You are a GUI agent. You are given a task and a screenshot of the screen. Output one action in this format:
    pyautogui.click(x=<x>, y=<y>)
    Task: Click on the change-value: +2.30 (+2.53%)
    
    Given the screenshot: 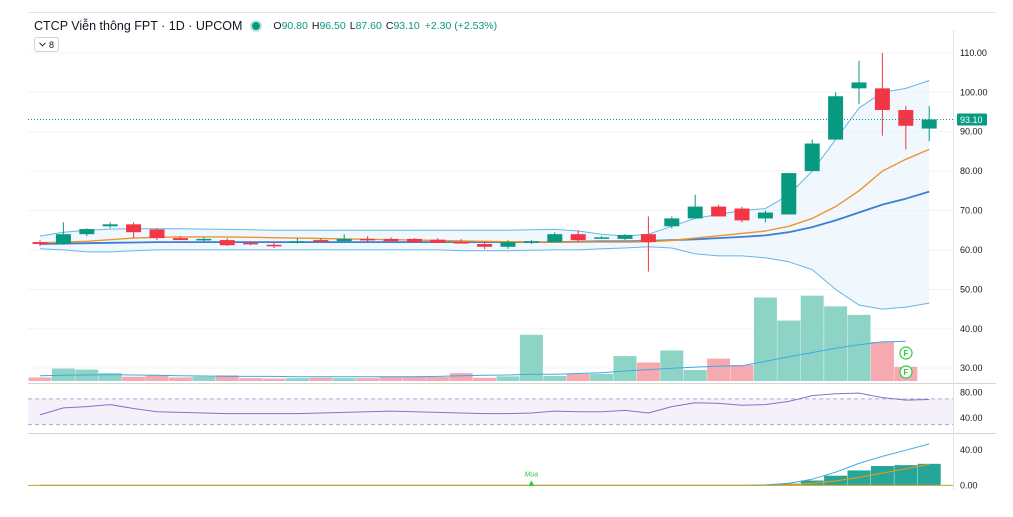 What is the action you would take?
    pyautogui.click(x=461, y=26)
    